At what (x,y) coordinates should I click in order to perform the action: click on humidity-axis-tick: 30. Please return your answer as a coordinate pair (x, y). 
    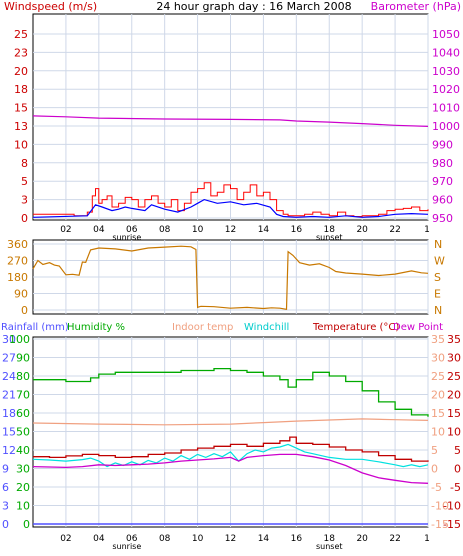
    Looking at the image, I should click on (23, 469).